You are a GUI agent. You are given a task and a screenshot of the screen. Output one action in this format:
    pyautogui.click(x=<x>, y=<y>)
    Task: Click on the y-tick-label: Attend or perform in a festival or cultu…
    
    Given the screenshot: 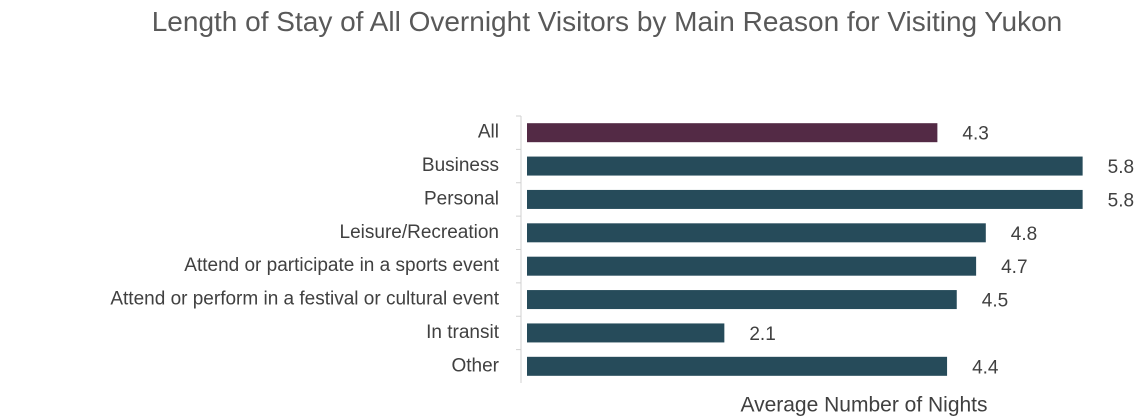 What is the action you would take?
    pyautogui.click(x=304, y=299)
    